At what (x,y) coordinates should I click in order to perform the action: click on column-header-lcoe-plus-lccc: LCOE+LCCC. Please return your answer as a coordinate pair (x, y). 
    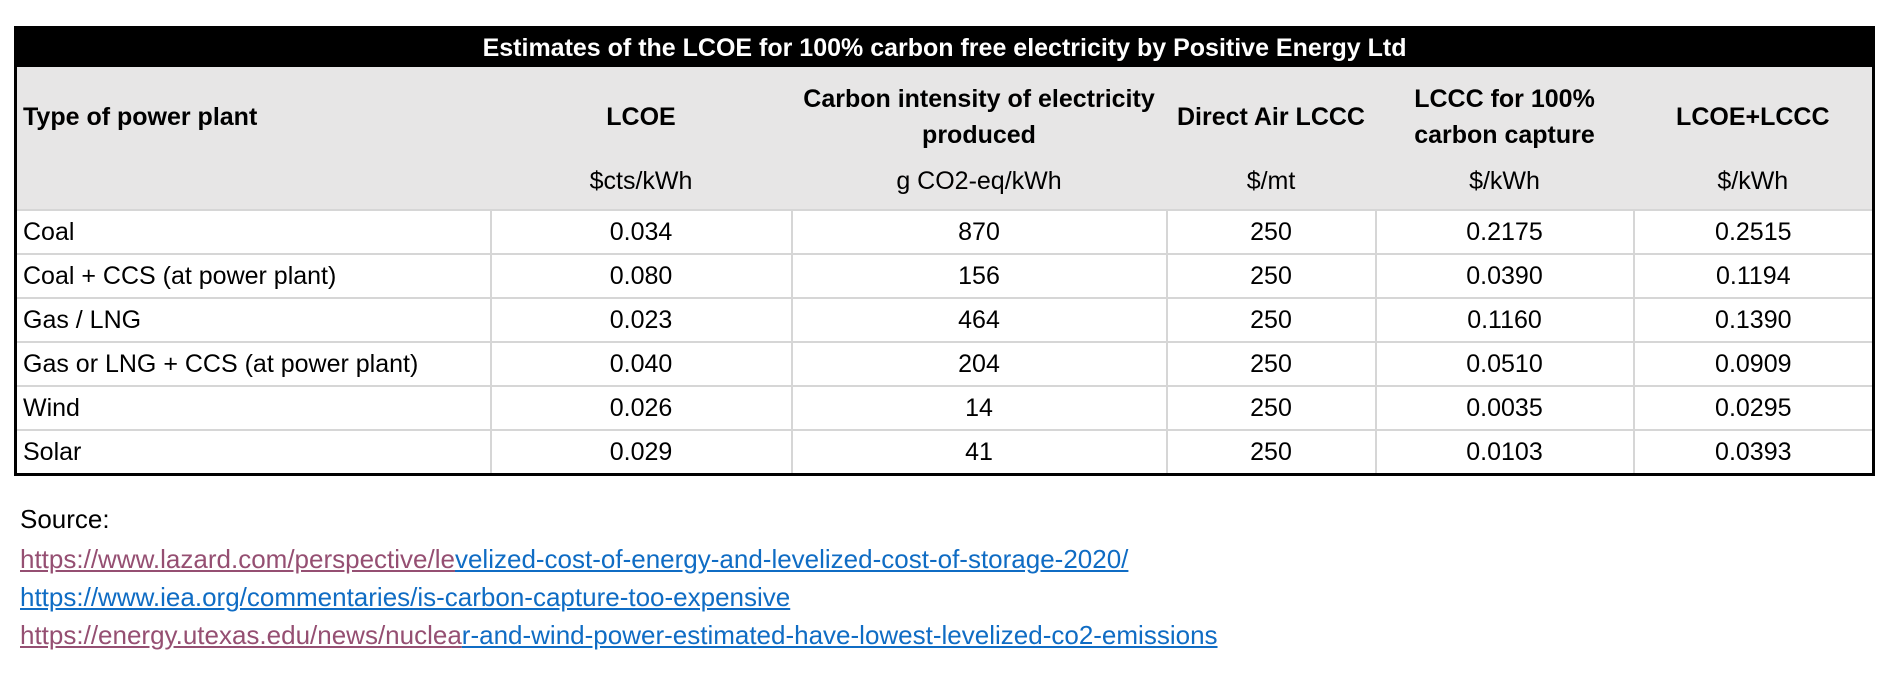
    Looking at the image, I should click on (1753, 117).